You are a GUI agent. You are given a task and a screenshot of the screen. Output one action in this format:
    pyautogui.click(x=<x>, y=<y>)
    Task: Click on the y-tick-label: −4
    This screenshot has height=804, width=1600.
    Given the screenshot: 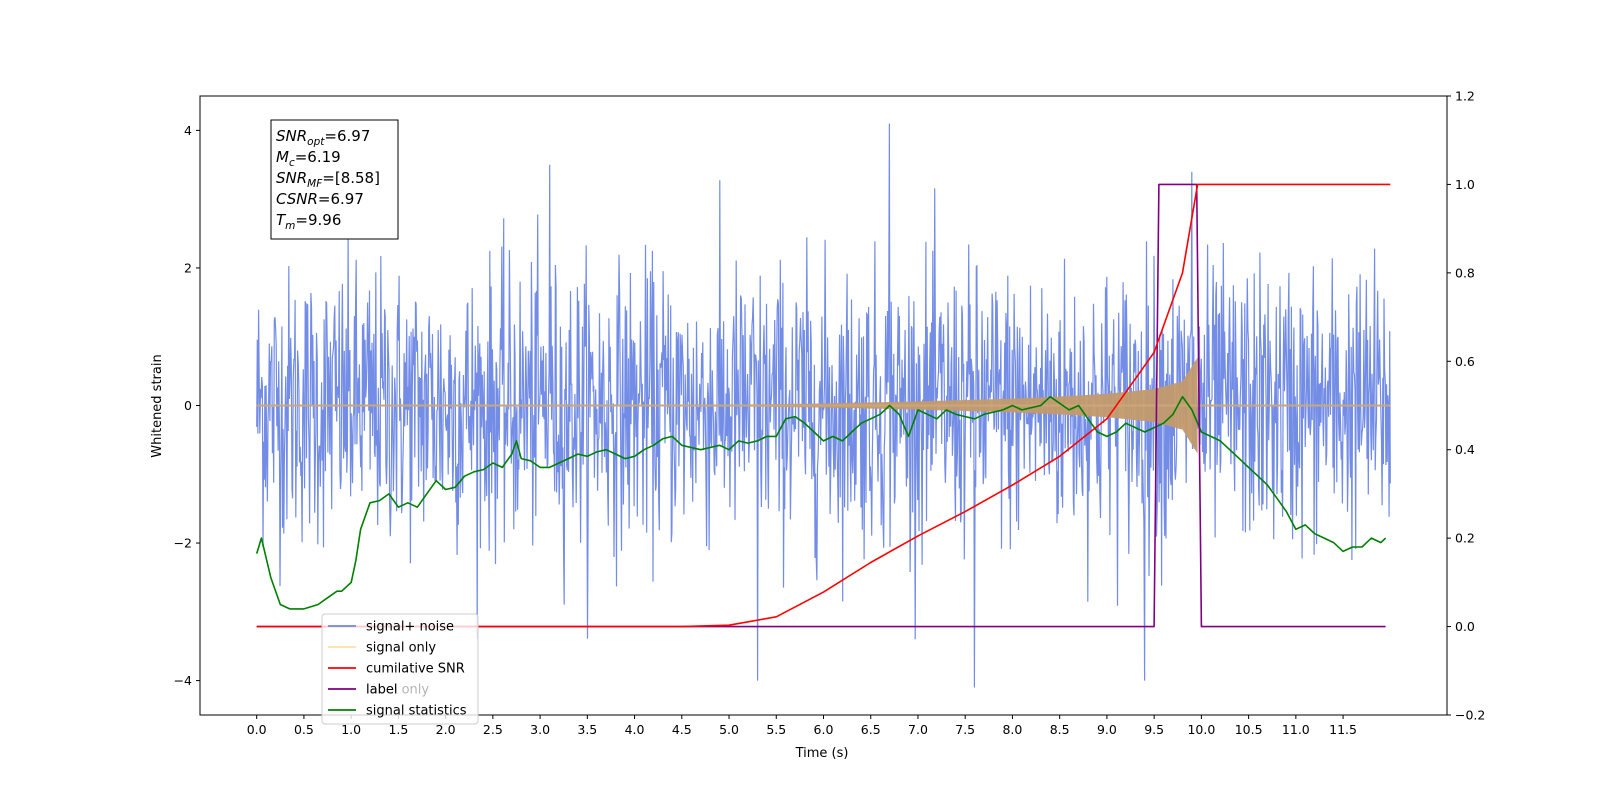 What is the action you would take?
    pyautogui.click(x=183, y=680)
    